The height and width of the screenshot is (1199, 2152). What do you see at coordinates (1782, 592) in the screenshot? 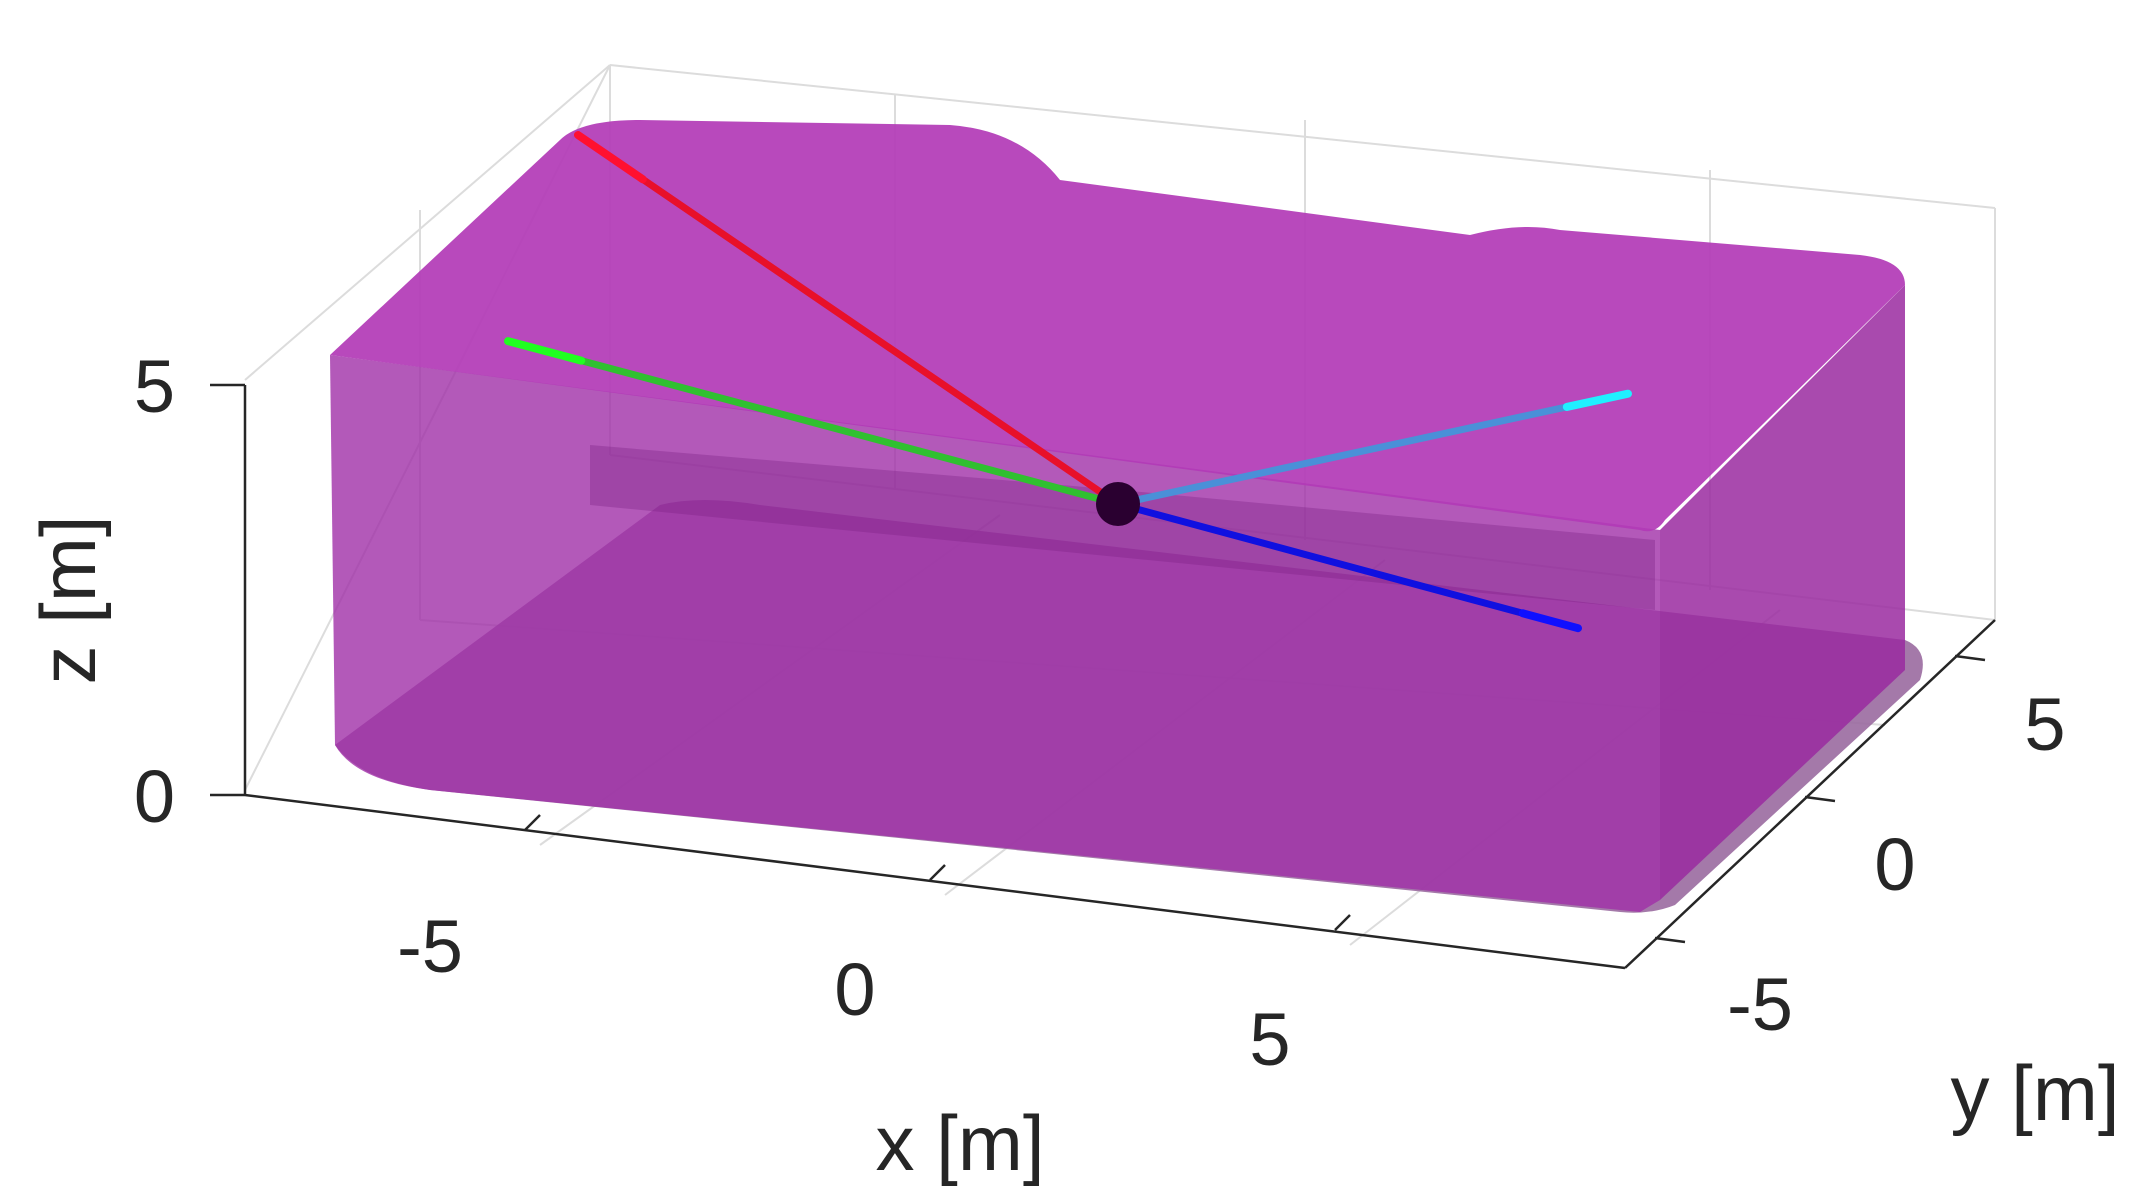
I see `volume-right-face` at bounding box center [1782, 592].